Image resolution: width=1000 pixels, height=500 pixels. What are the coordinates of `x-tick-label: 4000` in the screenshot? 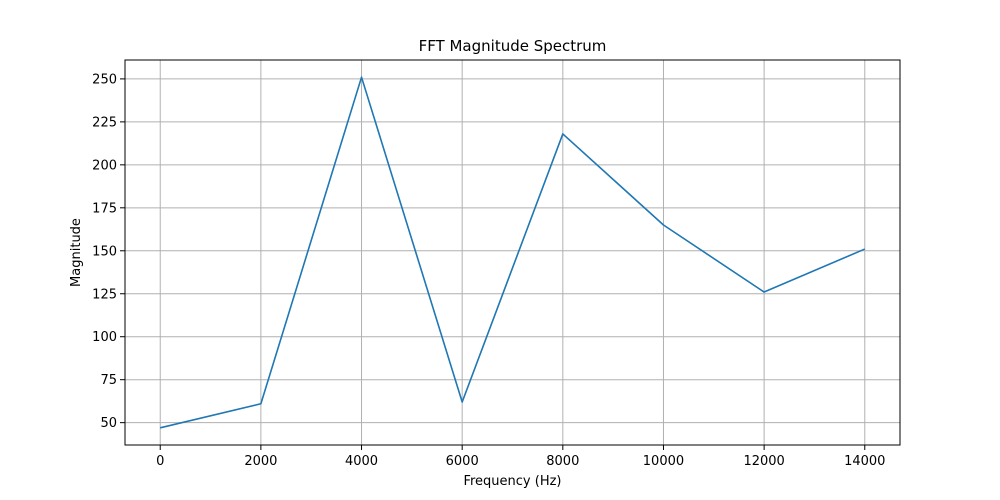 It's located at (361, 461).